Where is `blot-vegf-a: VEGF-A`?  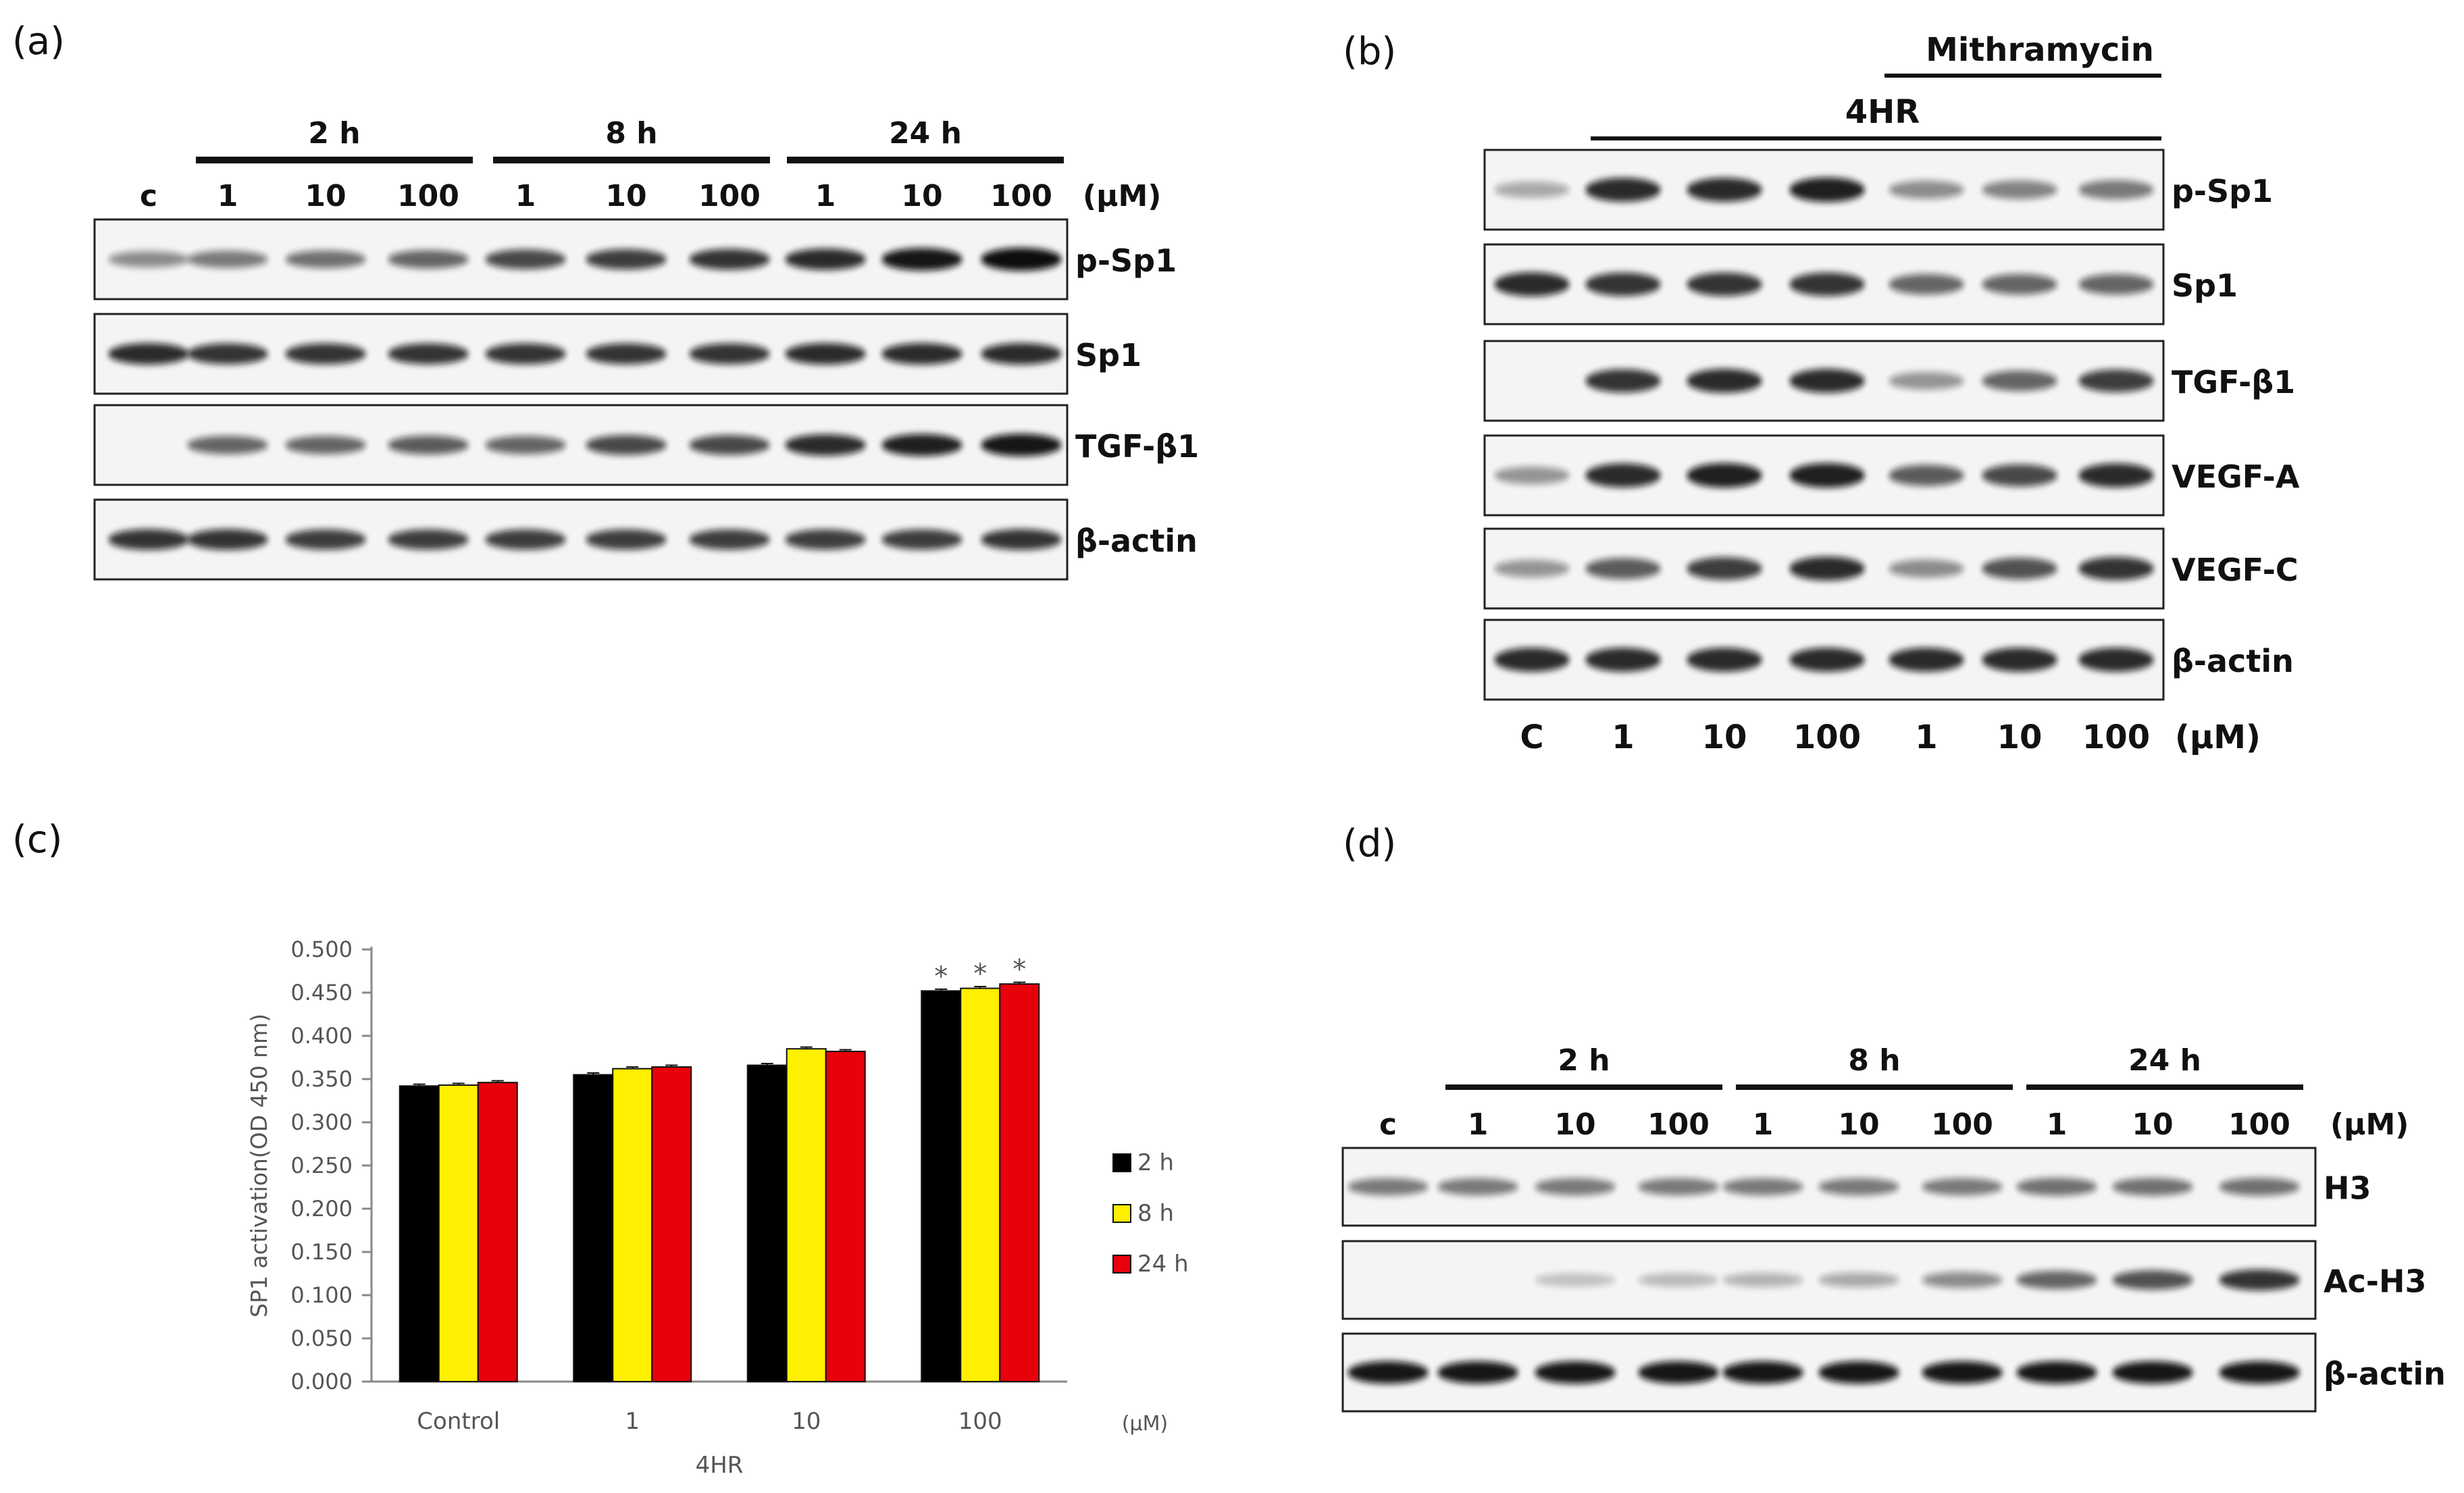
blot-vegf-a: VEGF-A is located at coordinates (1892, 476).